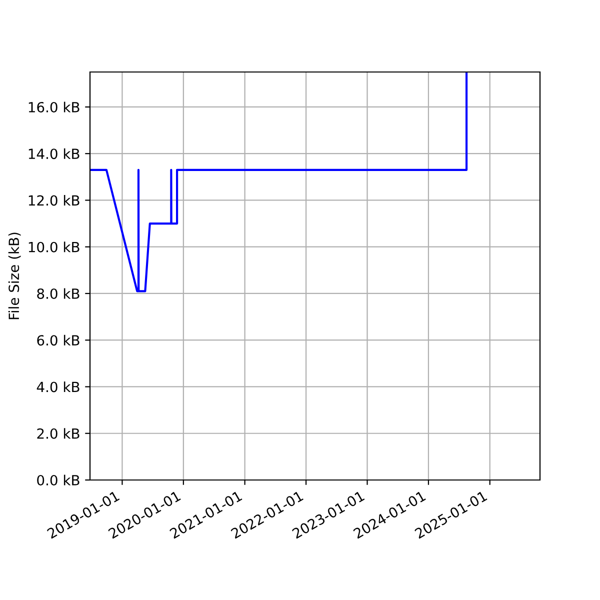 This screenshot has height=600, width=600. I want to click on y-tick-label: 14.0 kB, so click(54, 154).